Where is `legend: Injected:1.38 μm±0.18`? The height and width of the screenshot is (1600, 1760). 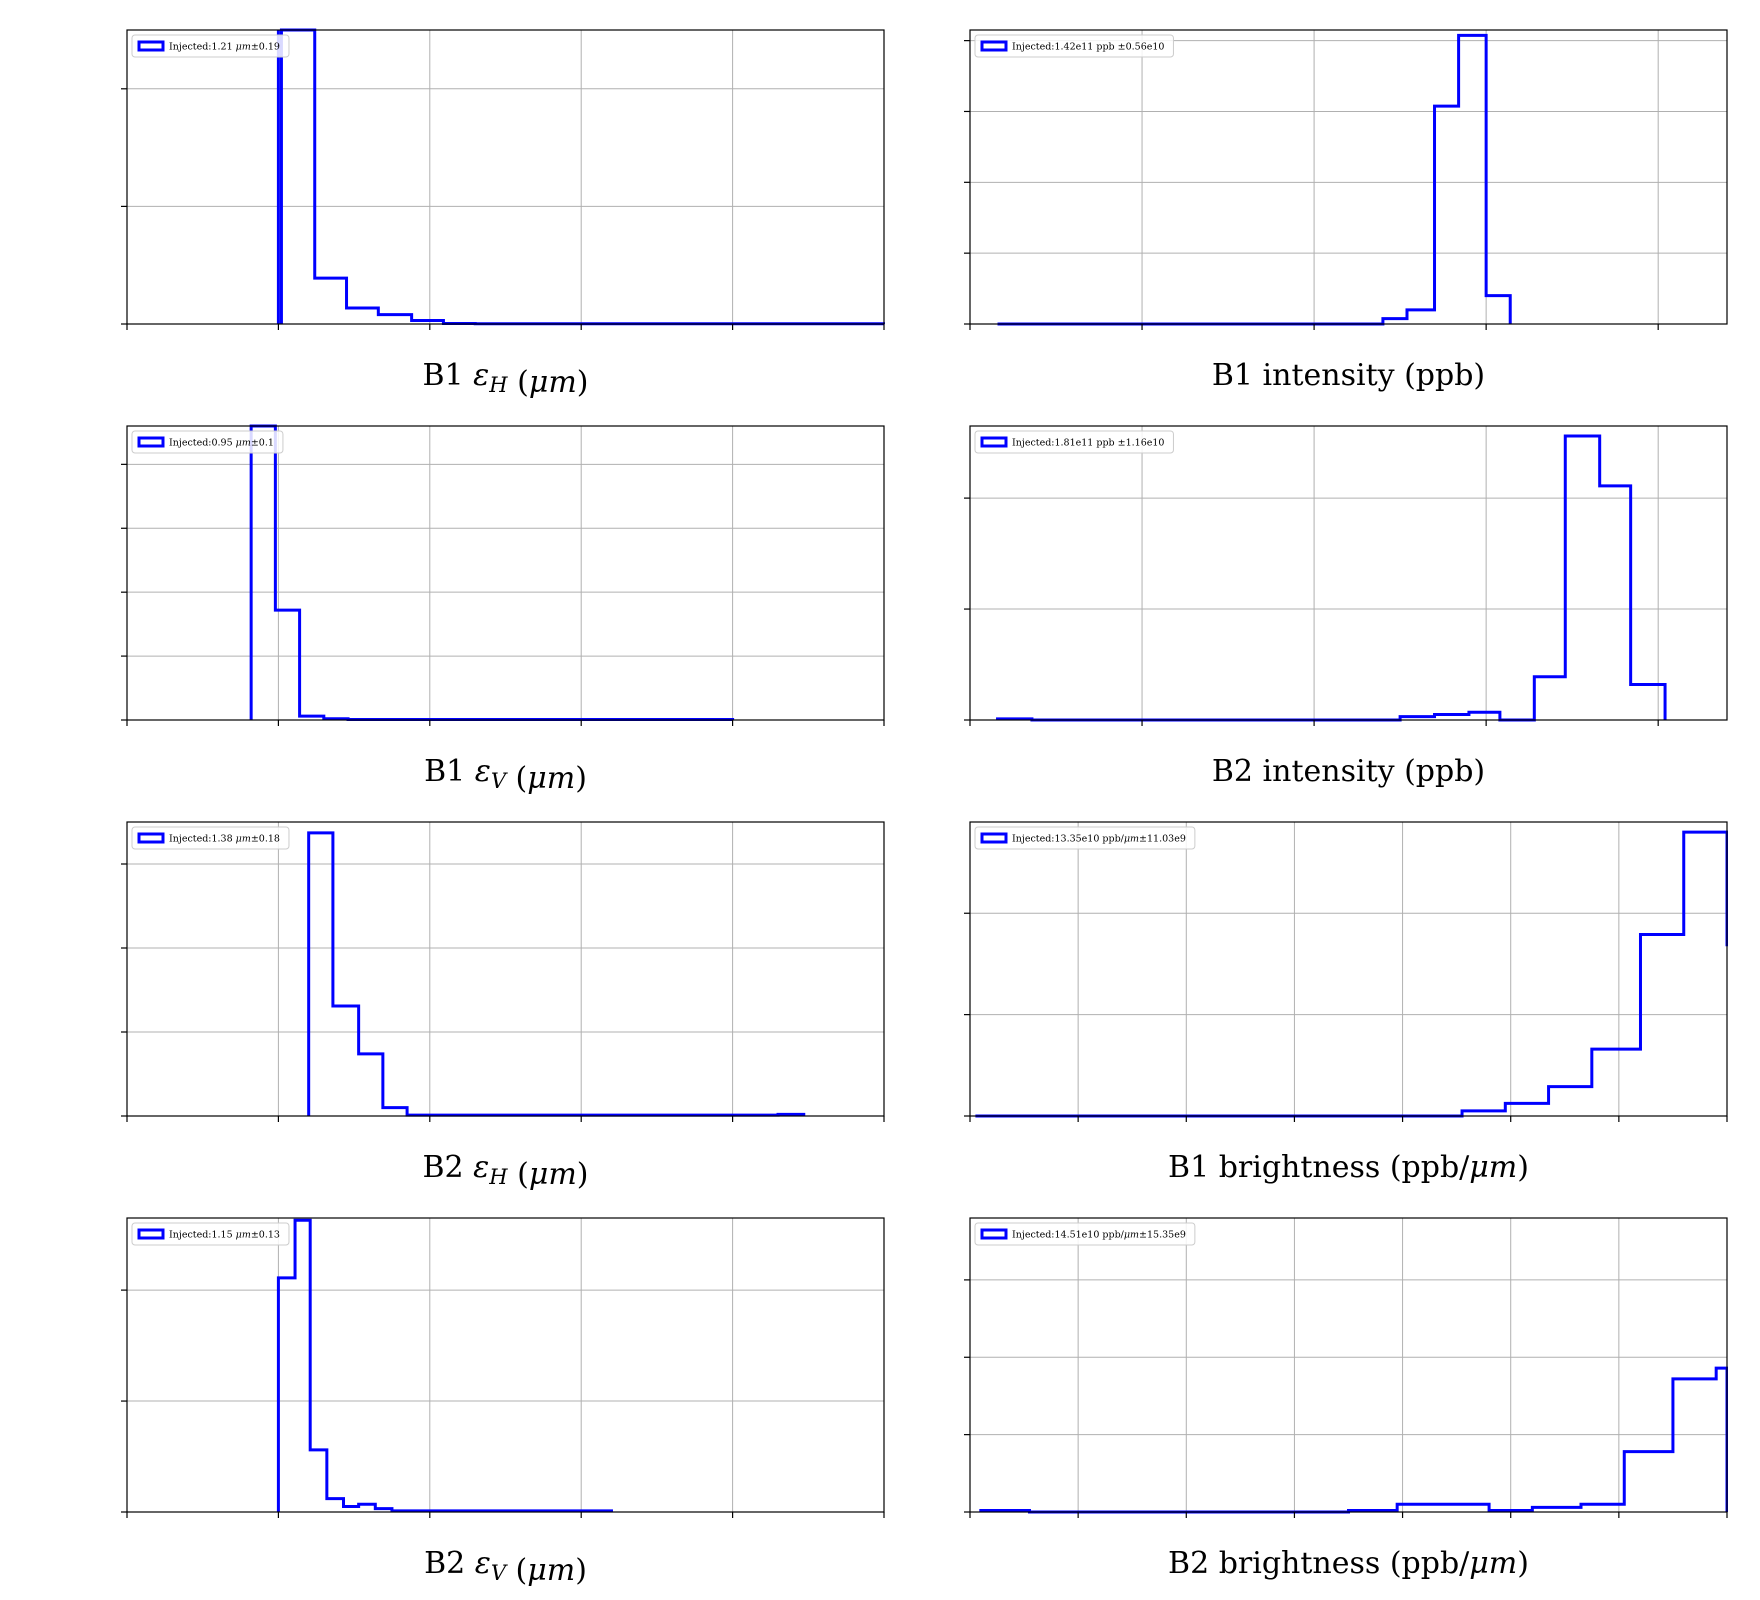 legend: Injected:1.38 μm±0.18 is located at coordinates (210, 838).